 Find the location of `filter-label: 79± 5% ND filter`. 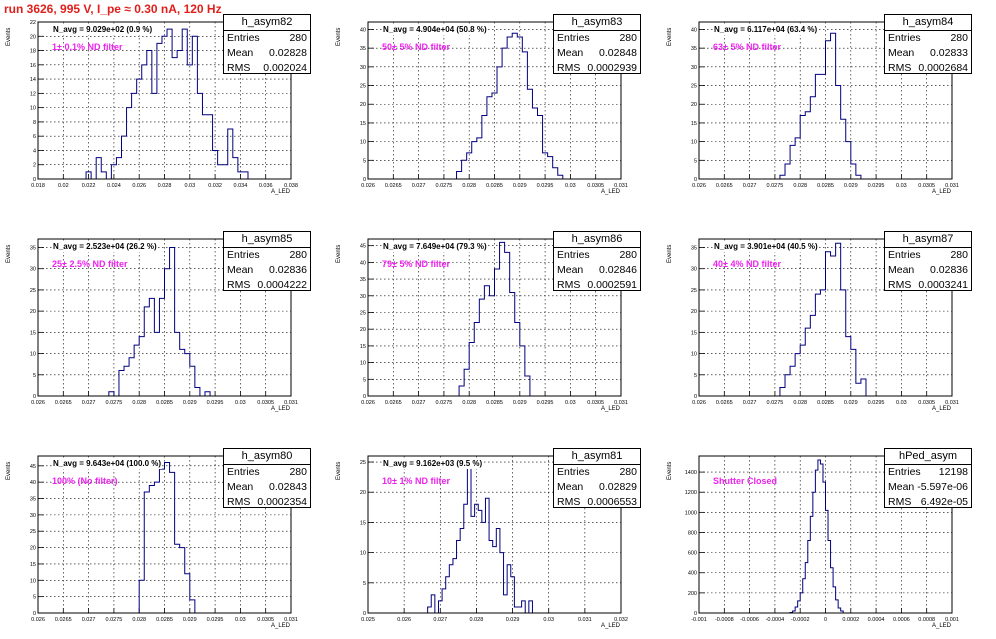

filter-label: 79± 5% ND filter is located at coordinates (416, 264).